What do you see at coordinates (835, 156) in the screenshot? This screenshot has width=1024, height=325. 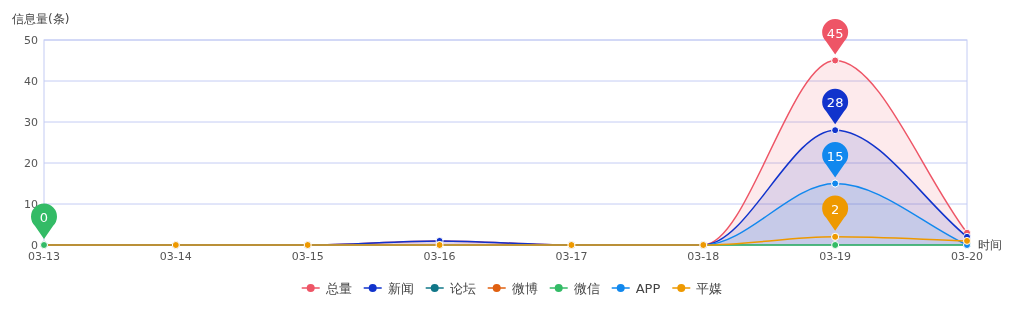 I see `data-label: 15` at bounding box center [835, 156].